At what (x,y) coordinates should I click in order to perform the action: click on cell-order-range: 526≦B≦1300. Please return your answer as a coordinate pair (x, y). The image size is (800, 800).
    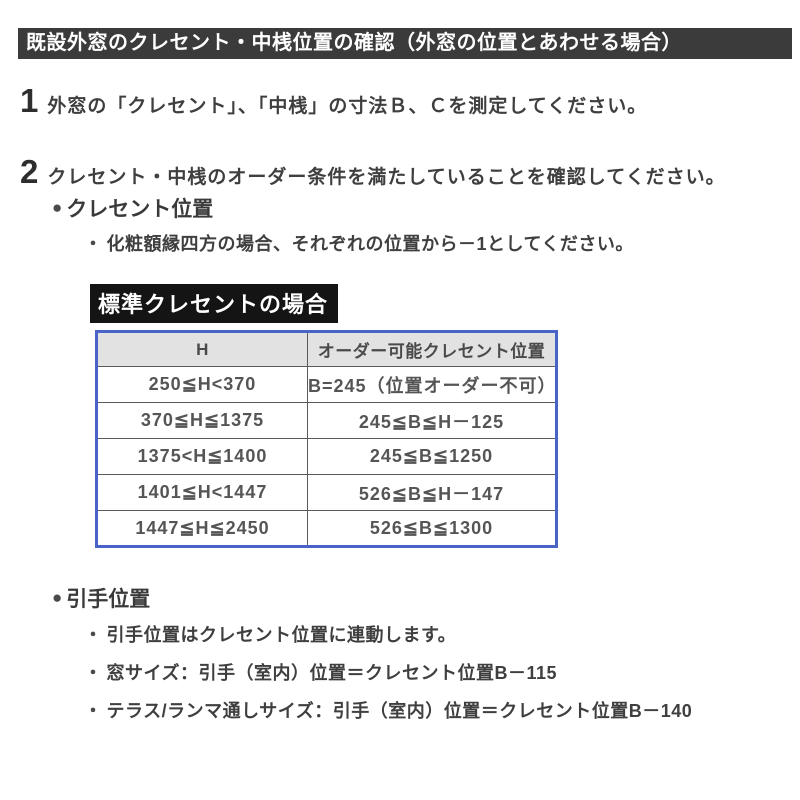
    Looking at the image, I should click on (432, 528).